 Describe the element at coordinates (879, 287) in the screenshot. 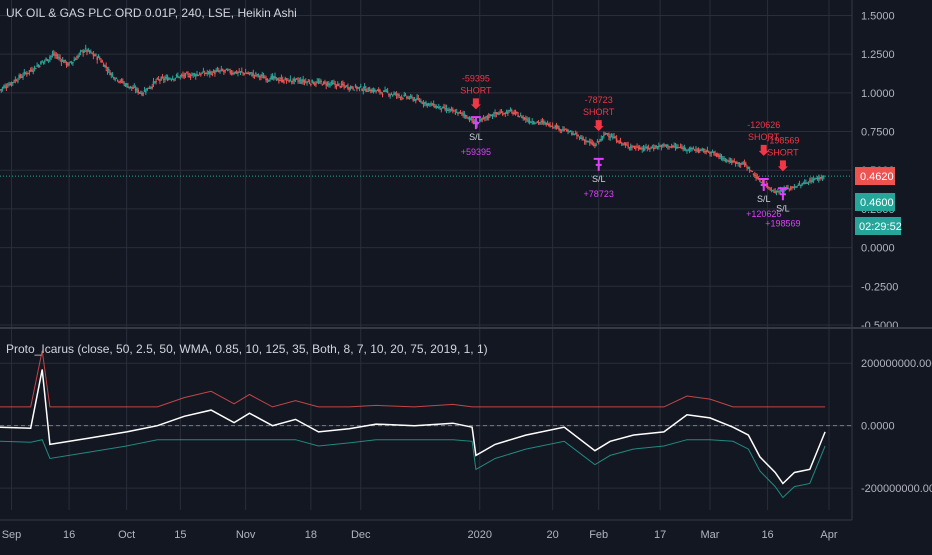

I see `price-tick-label: -0.2500` at that location.